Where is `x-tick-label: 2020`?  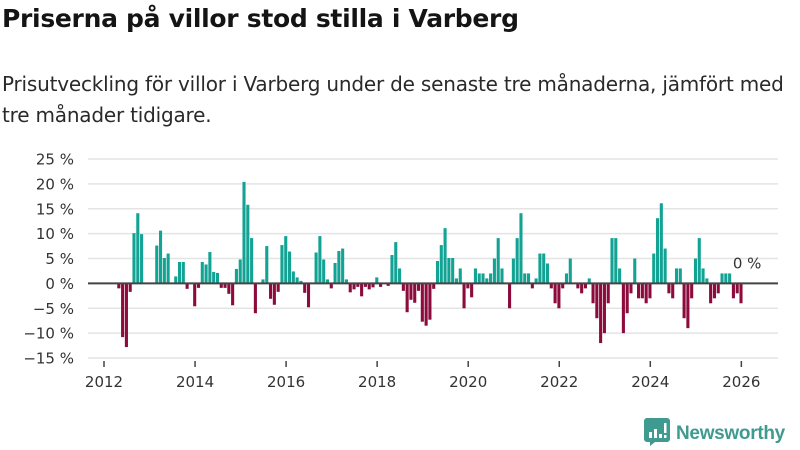 x-tick-label: 2020 is located at coordinates (468, 382).